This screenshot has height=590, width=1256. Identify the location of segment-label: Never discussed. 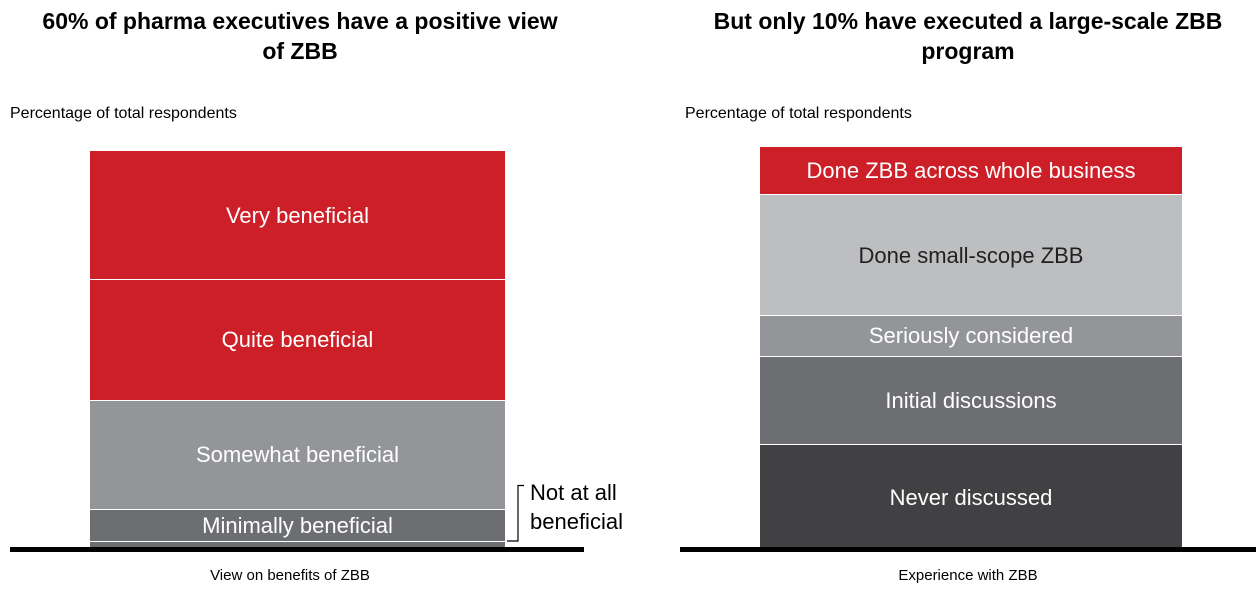
(971, 497).